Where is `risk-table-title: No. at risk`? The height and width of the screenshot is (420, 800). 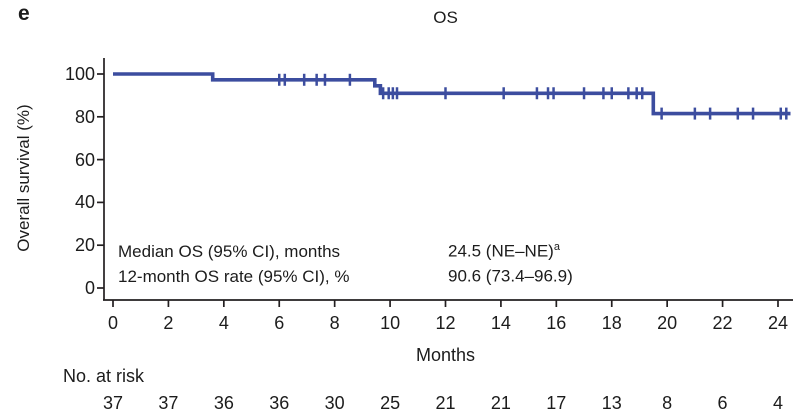 risk-table-title: No. at risk is located at coordinates (104, 376).